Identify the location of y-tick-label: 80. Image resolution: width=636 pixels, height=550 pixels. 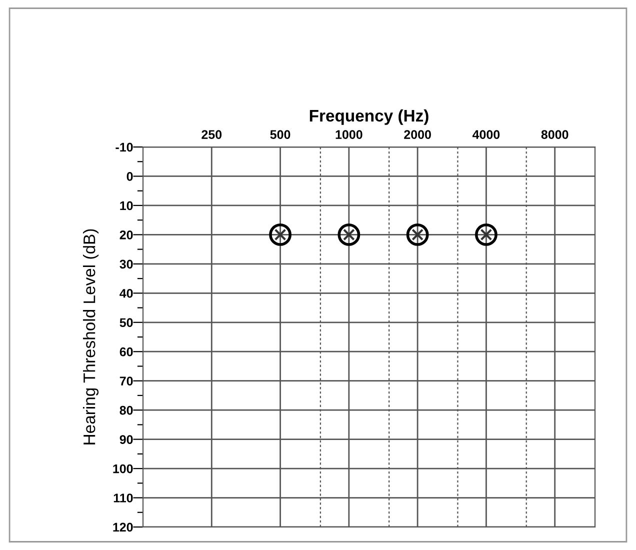
(126, 410).